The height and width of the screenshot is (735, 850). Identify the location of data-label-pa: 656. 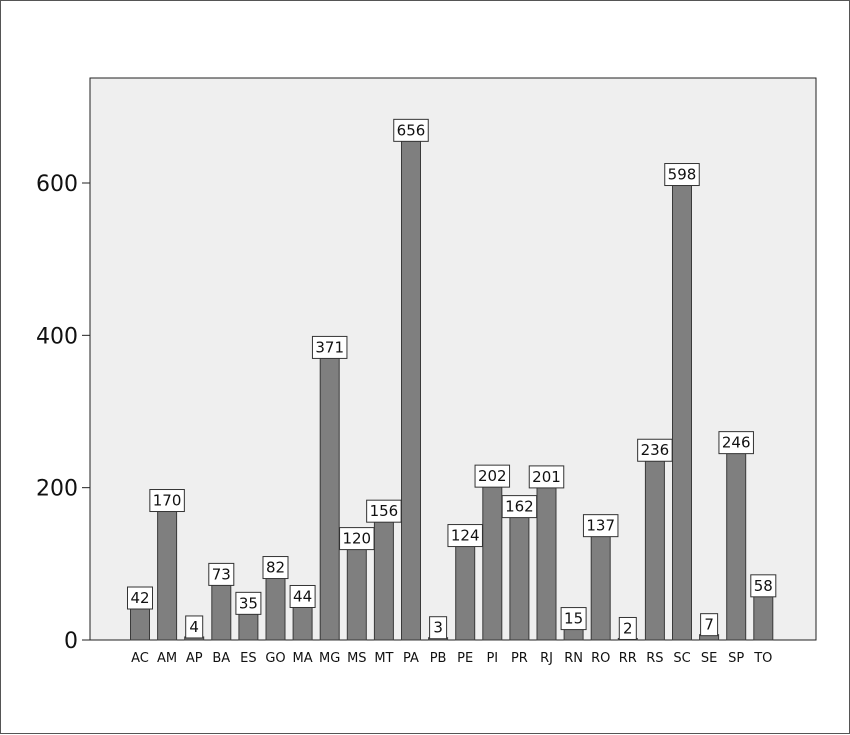
(411, 130).